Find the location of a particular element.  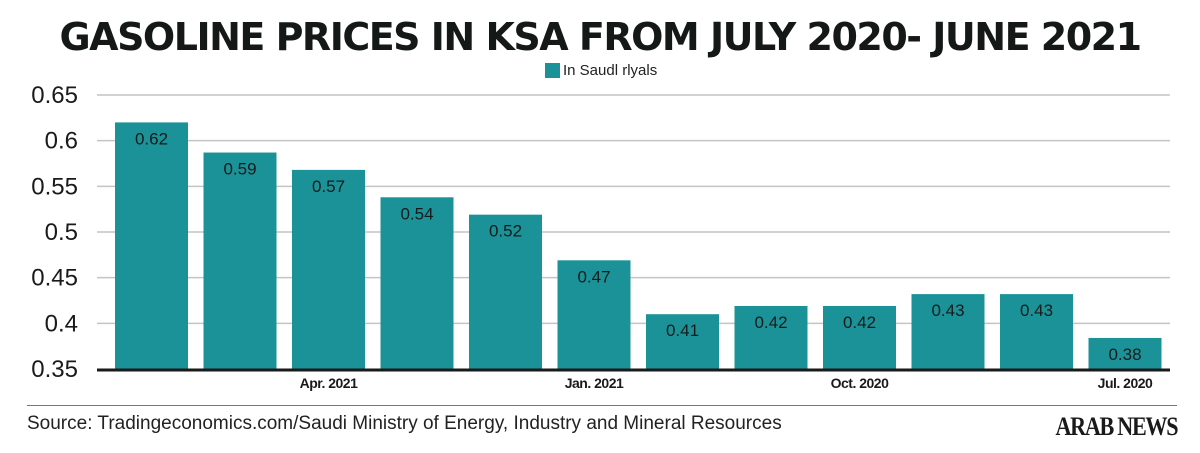

data-label: 0.59 is located at coordinates (239, 169).